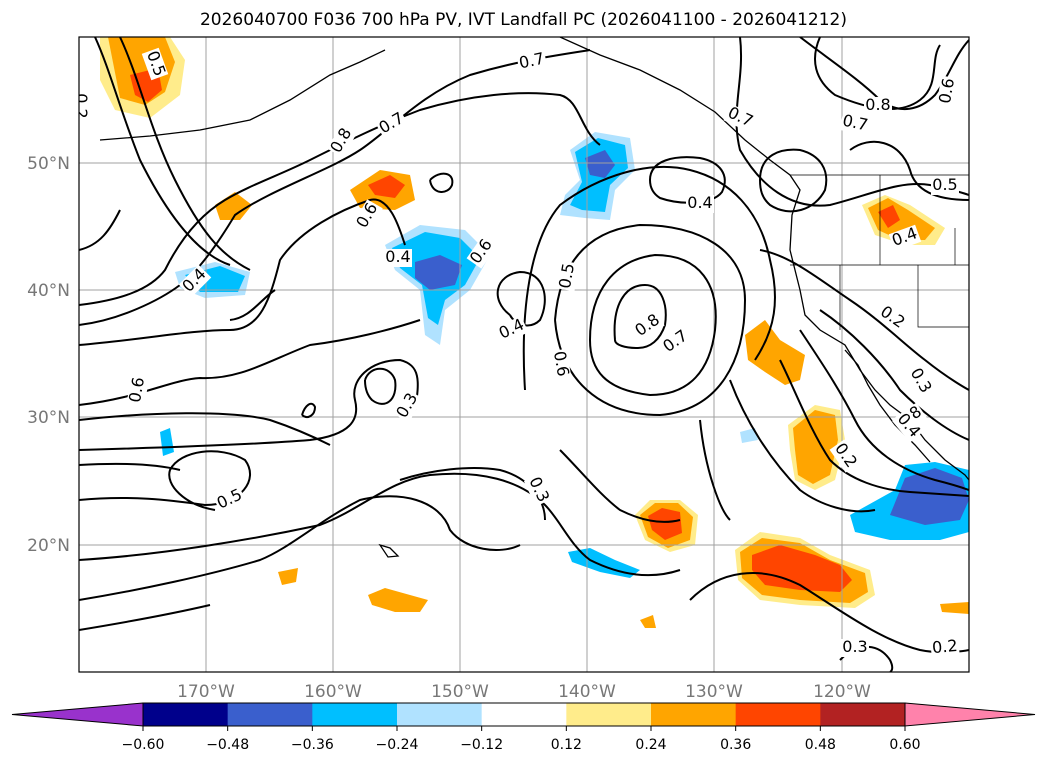 The image size is (1047, 765). I want to click on latitude-label: 40°N, so click(48, 291).